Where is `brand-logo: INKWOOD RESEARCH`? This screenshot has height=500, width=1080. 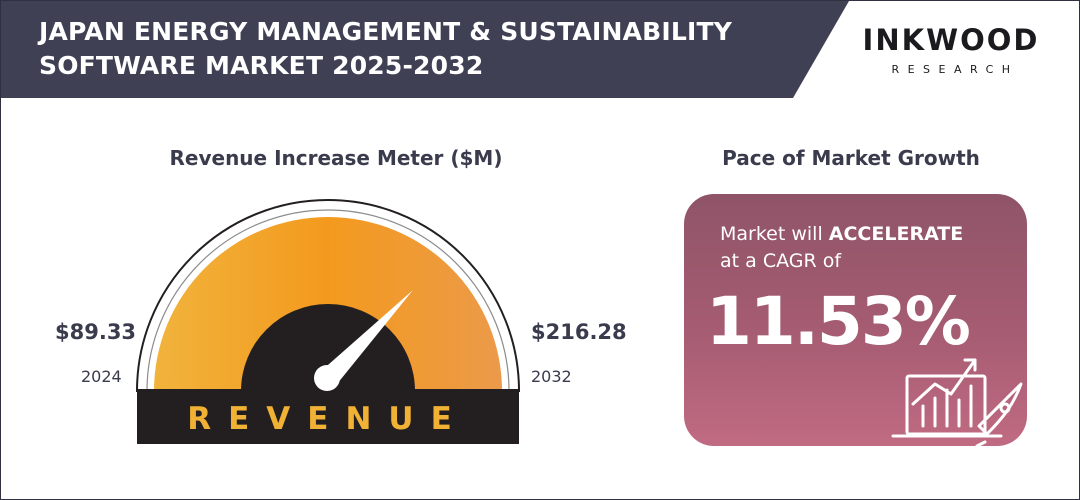
brand-logo: INKWOOD RESEARCH is located at coordinates (951, 50).